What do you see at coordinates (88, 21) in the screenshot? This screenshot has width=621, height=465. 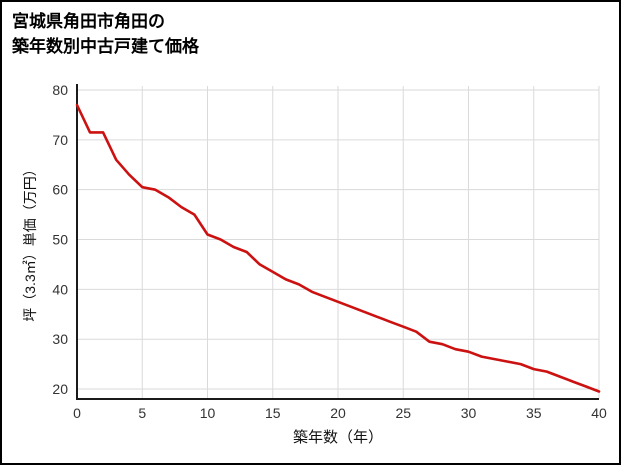 I see `chart-title-line1: 宮城県角田市角田の` at bounding box center [88, 21].